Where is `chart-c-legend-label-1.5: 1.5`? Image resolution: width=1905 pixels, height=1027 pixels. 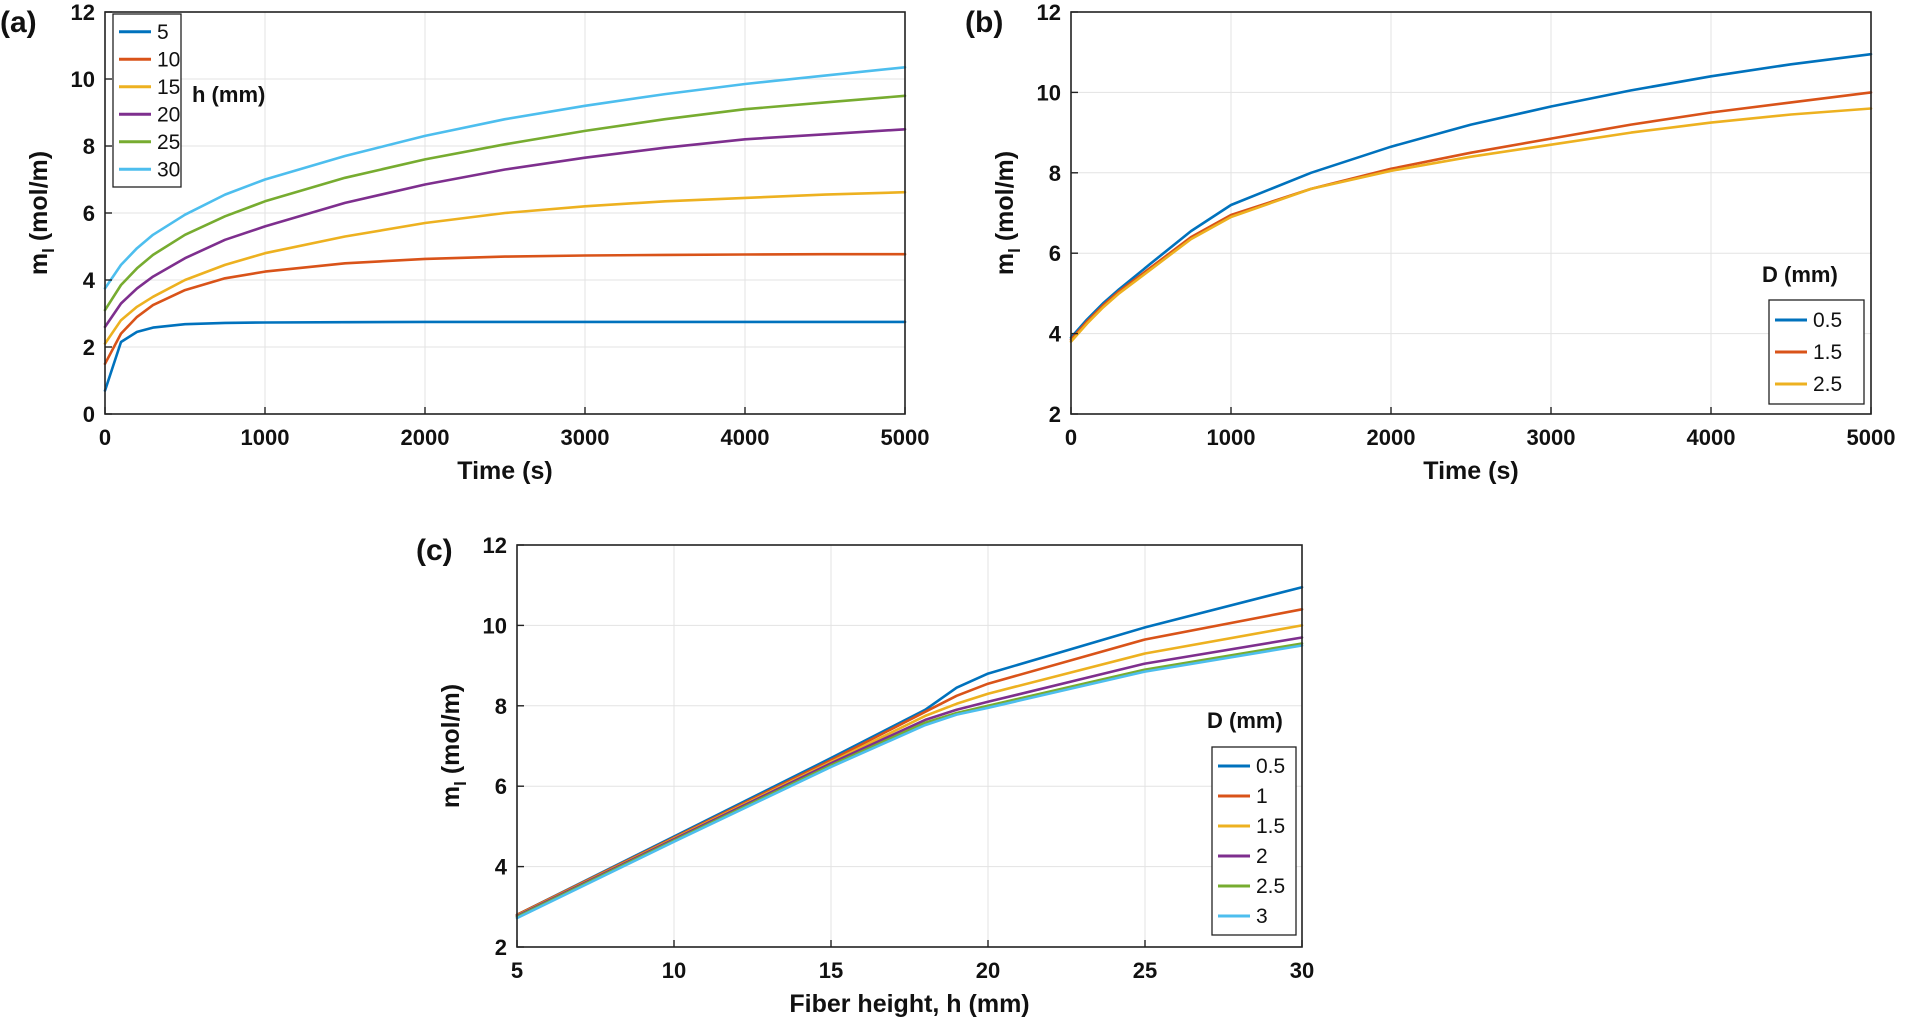
chart-c-legend-label-1.5: 1.5 is located at coordinates (1270, 826).